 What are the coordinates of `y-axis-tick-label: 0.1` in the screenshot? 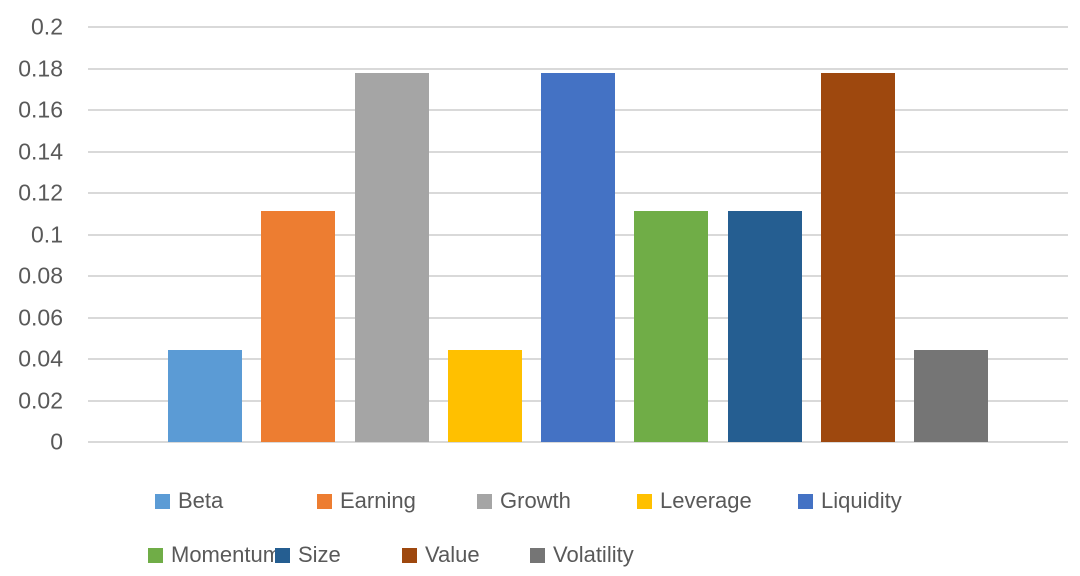 It's located at (47, 234).